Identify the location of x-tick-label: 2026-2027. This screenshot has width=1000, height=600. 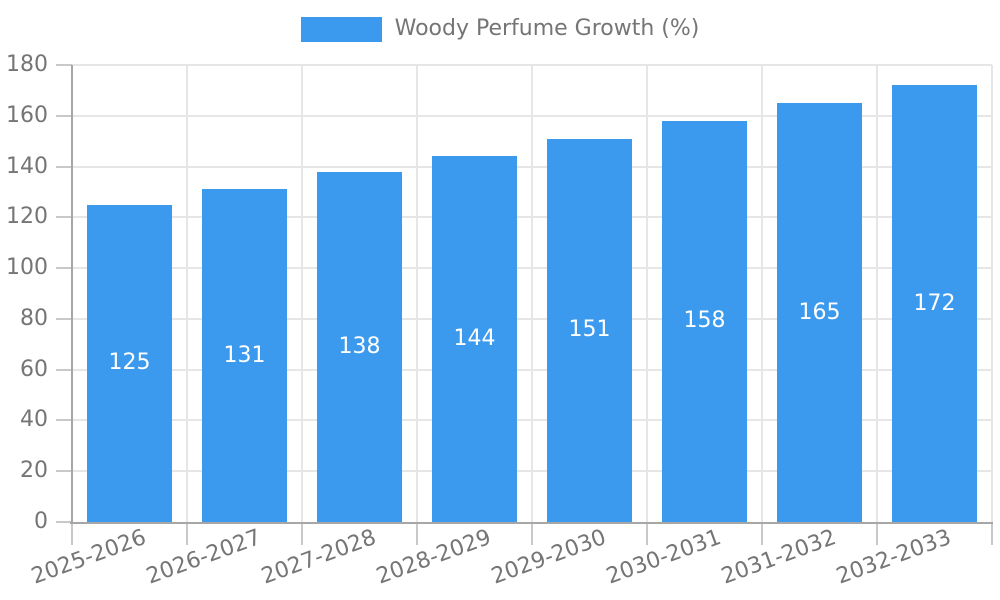
(203, 557).